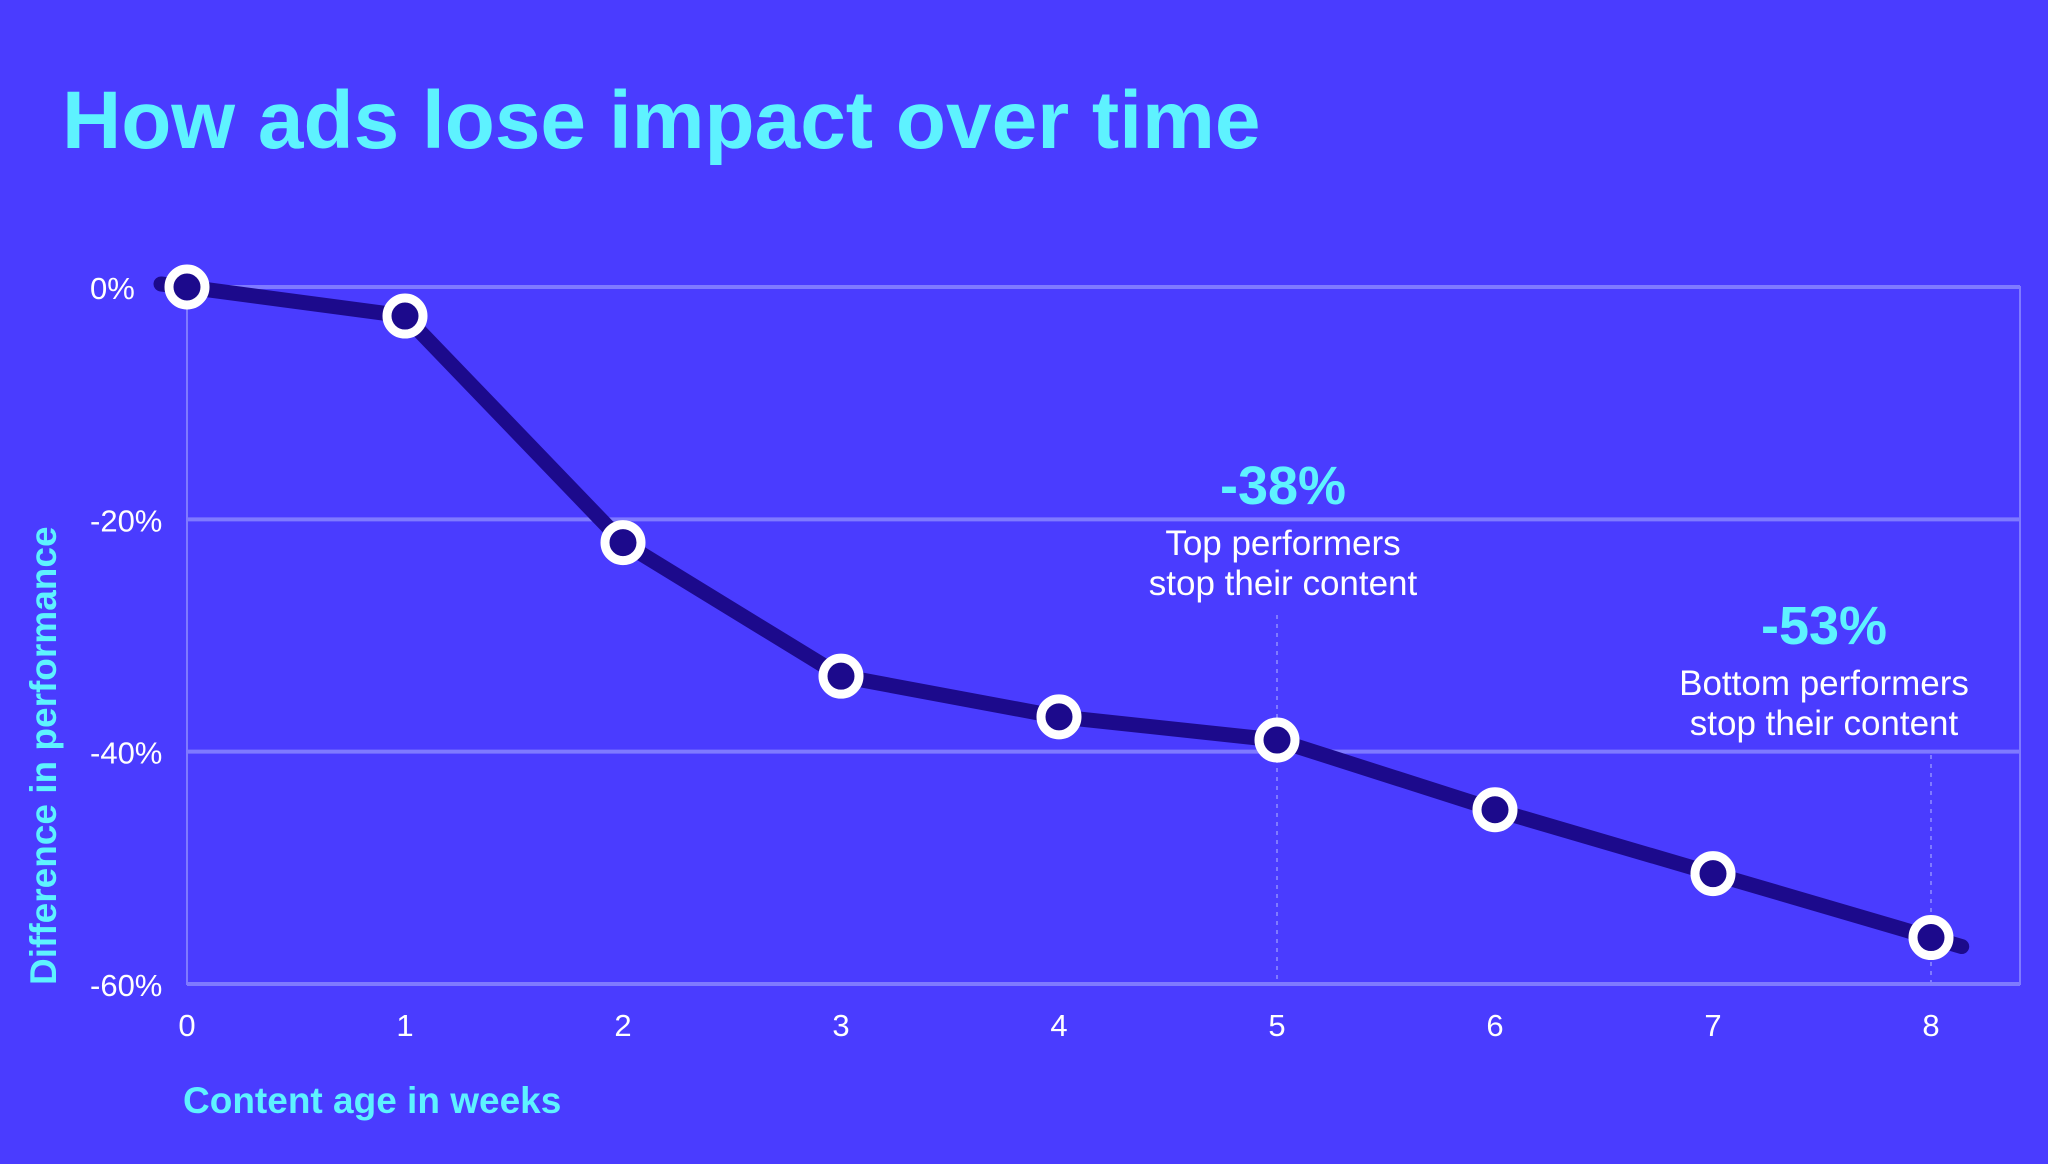 This screenshot has width=2048, height=1164. Describe the element at coordinates (126, 985) in the screenshot. I see `y-tick-label: -60%` at that location.